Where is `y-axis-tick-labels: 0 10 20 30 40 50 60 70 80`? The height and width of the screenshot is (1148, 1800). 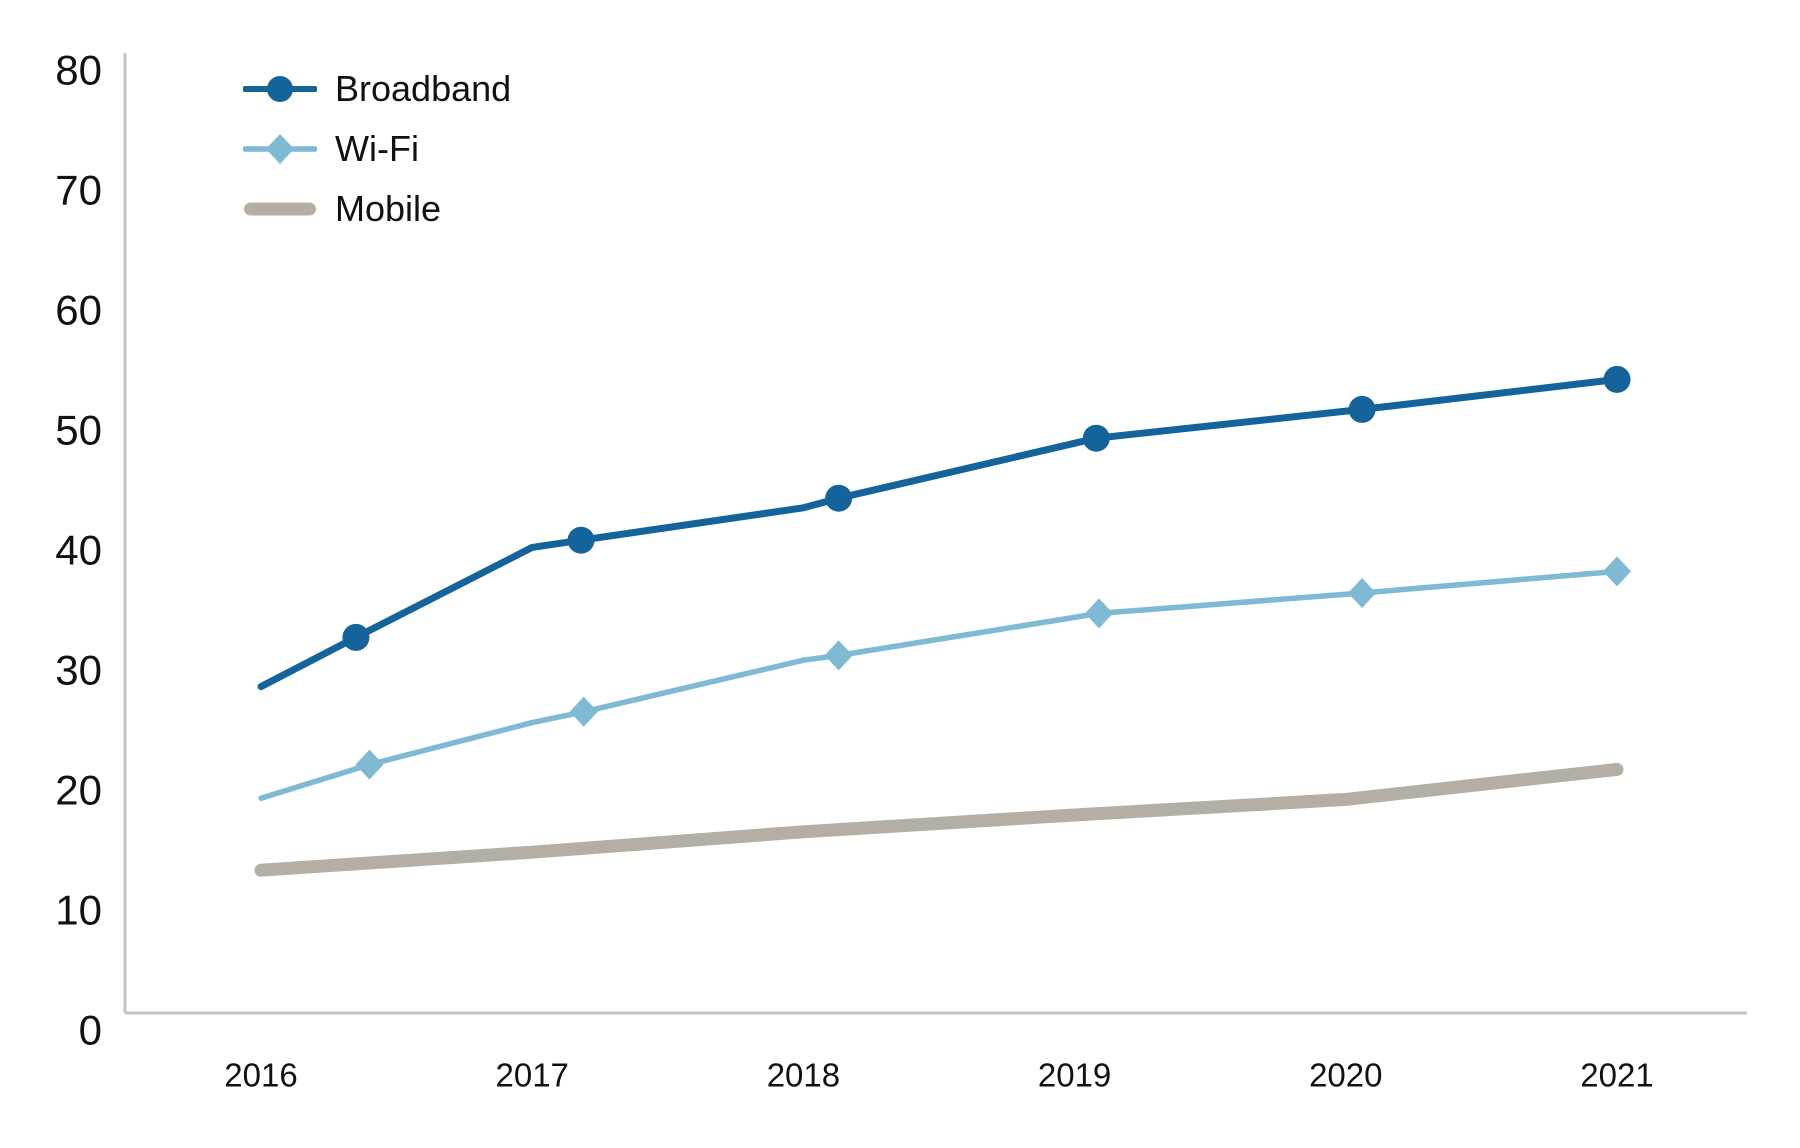 y-axis-tick-labels: 0 10 20 30 40 50 60 70 80 is located at coordinates (78, 550).